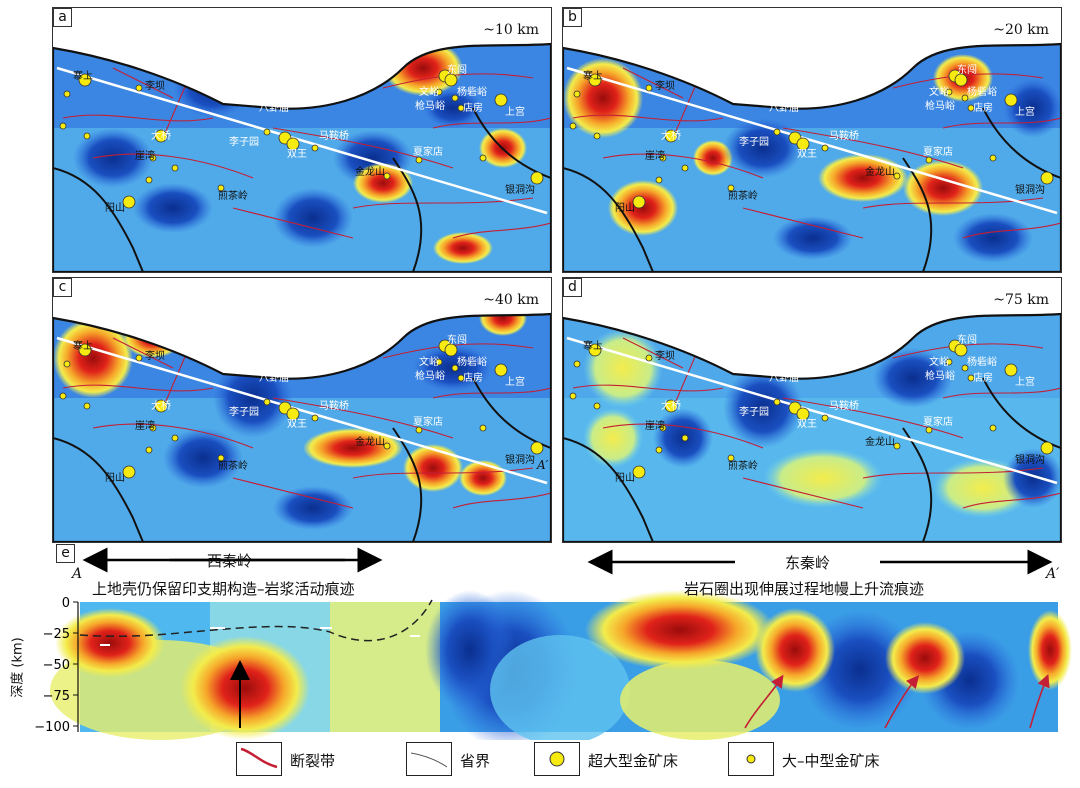  Describe the element at coordinates (625, 208) in the screenshot. I see `town-label-yangshan: 阳山` at that location.